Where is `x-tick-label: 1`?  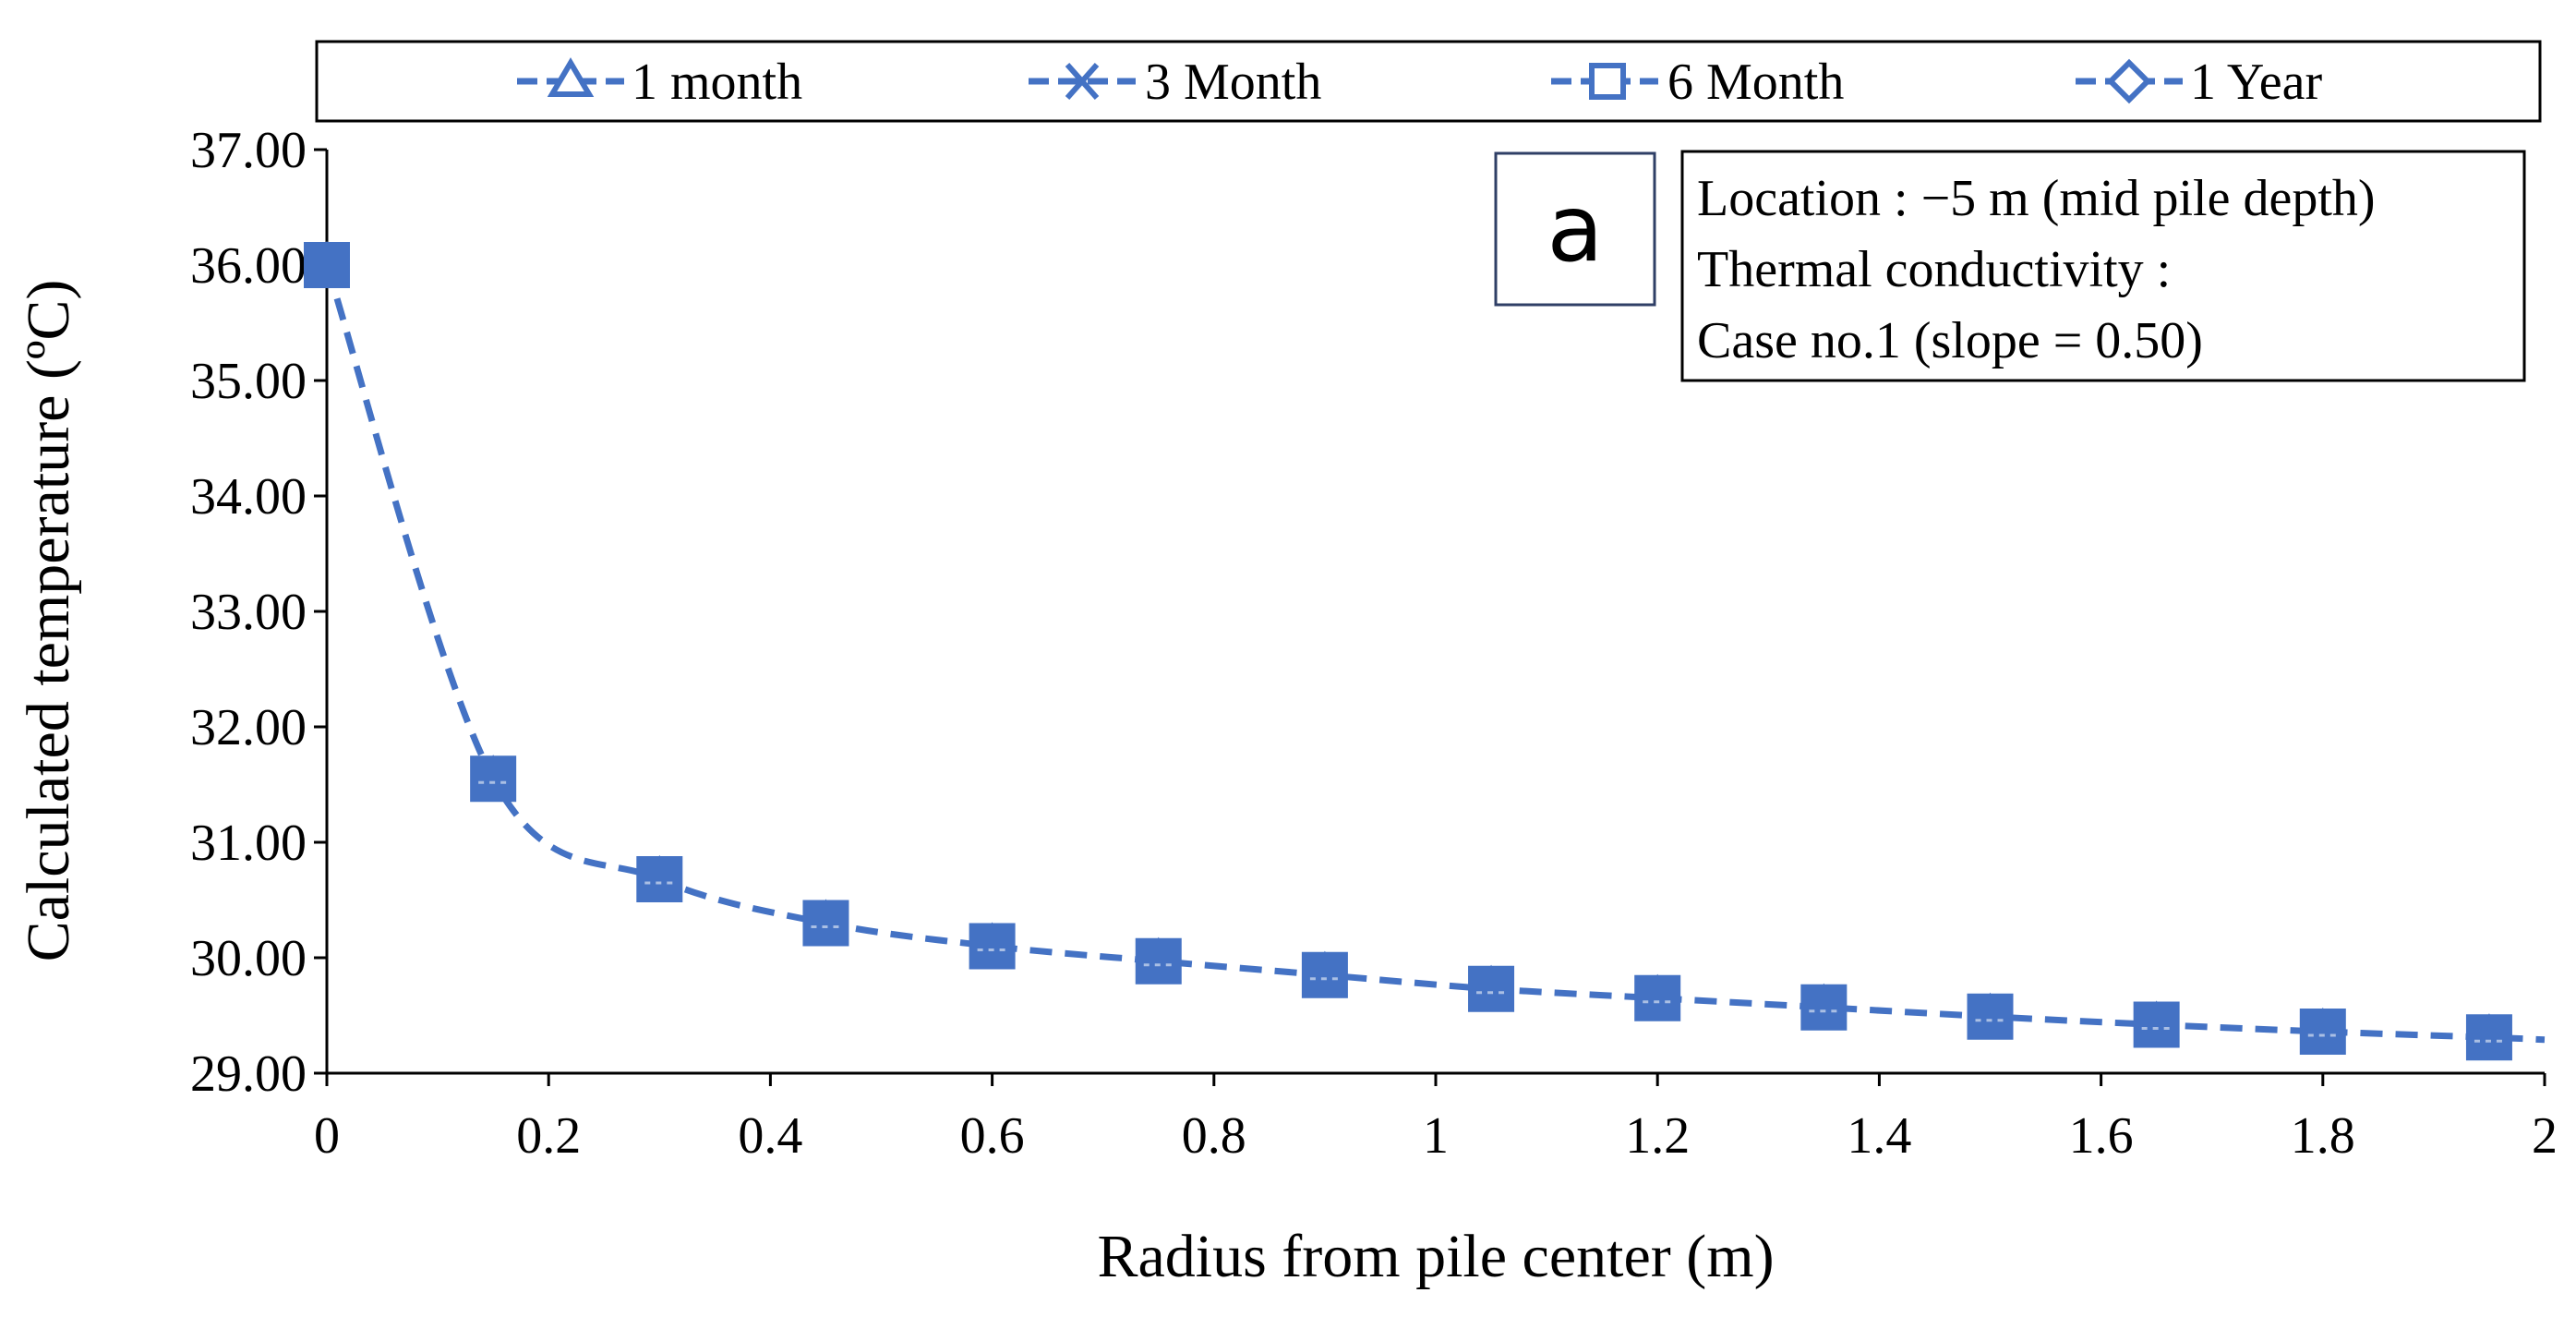 x-tick-label: 1 is located at coordinates (1436, 1136).